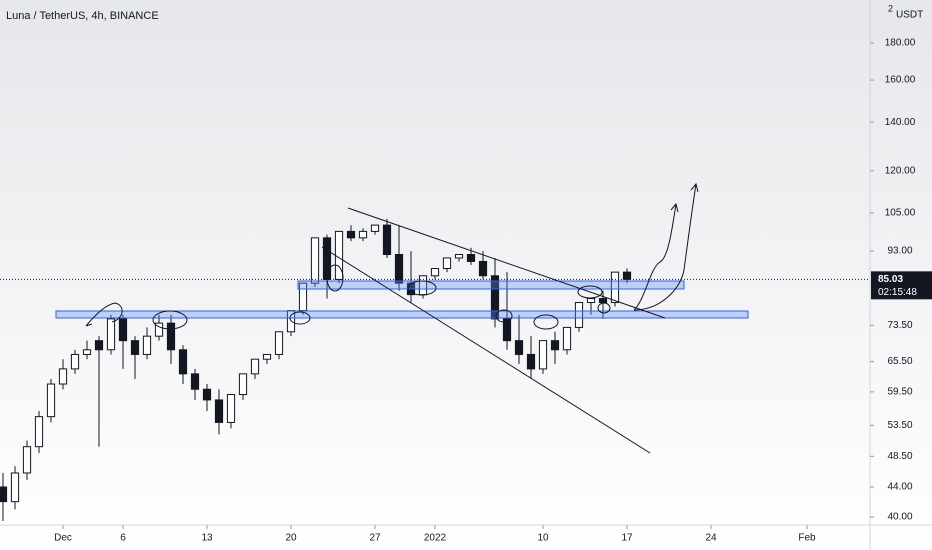  Describe the element at coordinates (909, 15) in the screenshot. I see `y-unit: USDT` at that location.